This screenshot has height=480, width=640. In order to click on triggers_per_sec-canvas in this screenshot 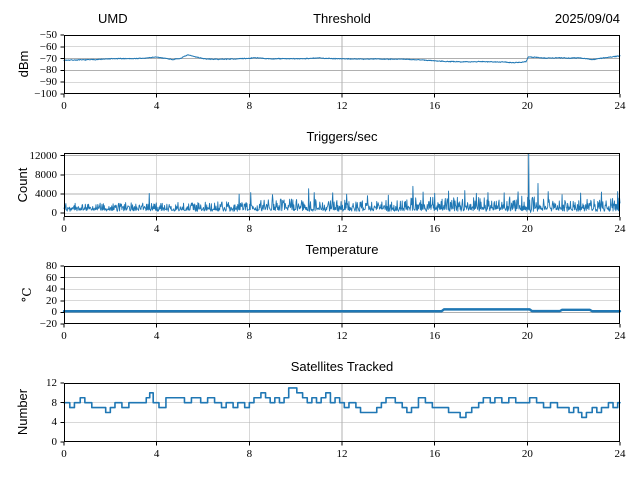, I will do `click(340, 187)`.